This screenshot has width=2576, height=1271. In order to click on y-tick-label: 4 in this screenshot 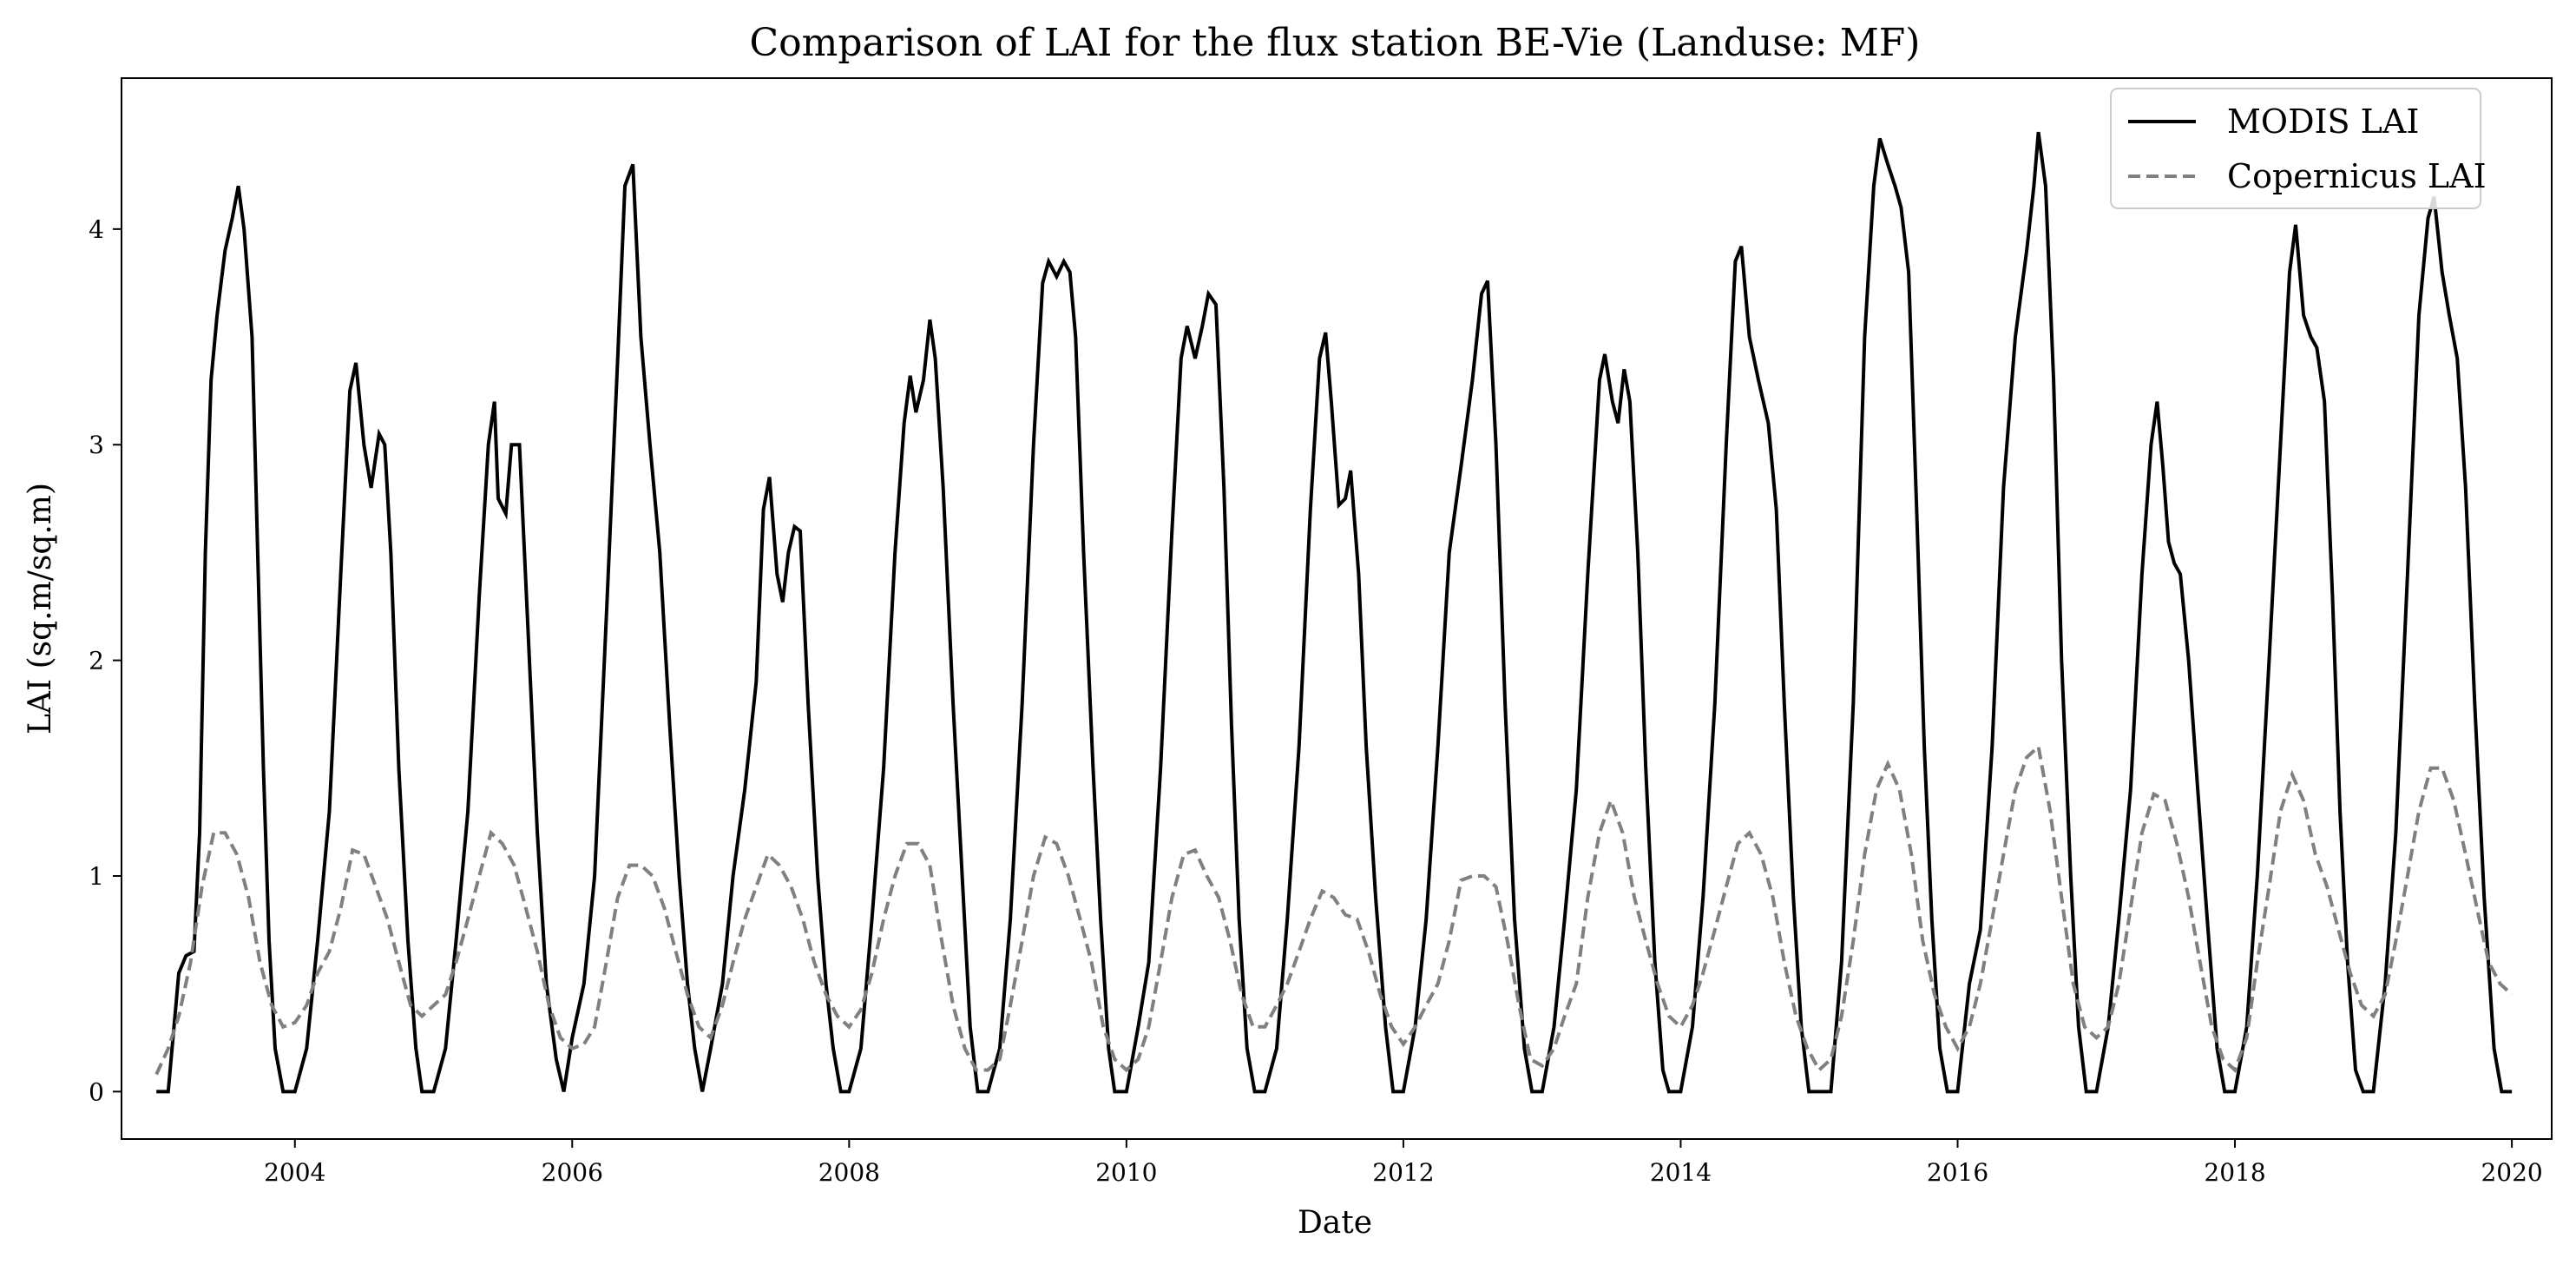, I will do `click(96, 230)`.